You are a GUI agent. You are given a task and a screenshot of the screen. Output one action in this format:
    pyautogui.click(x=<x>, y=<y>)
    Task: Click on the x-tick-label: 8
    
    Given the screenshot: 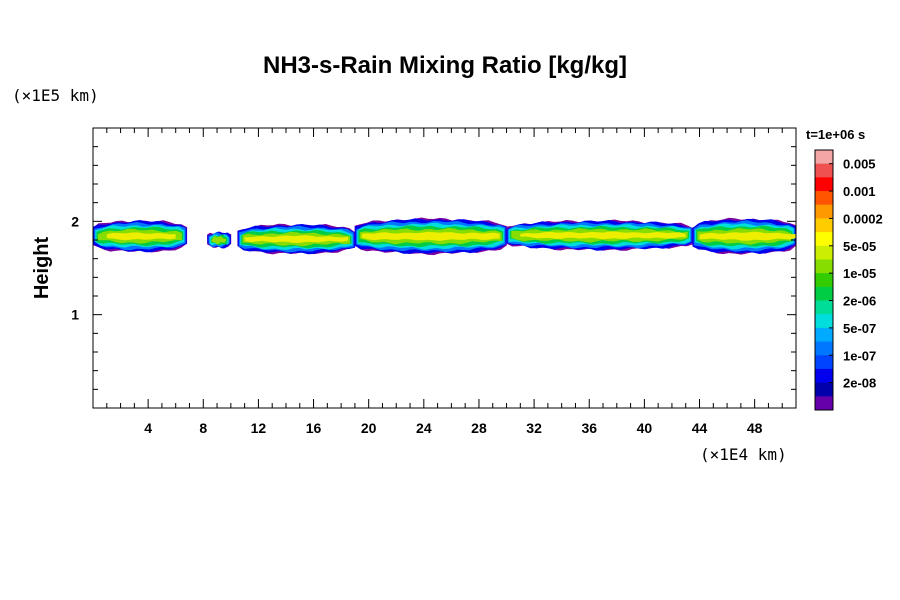 What is the action you would take?
    pyautogui.click(x=203, y=428)
    